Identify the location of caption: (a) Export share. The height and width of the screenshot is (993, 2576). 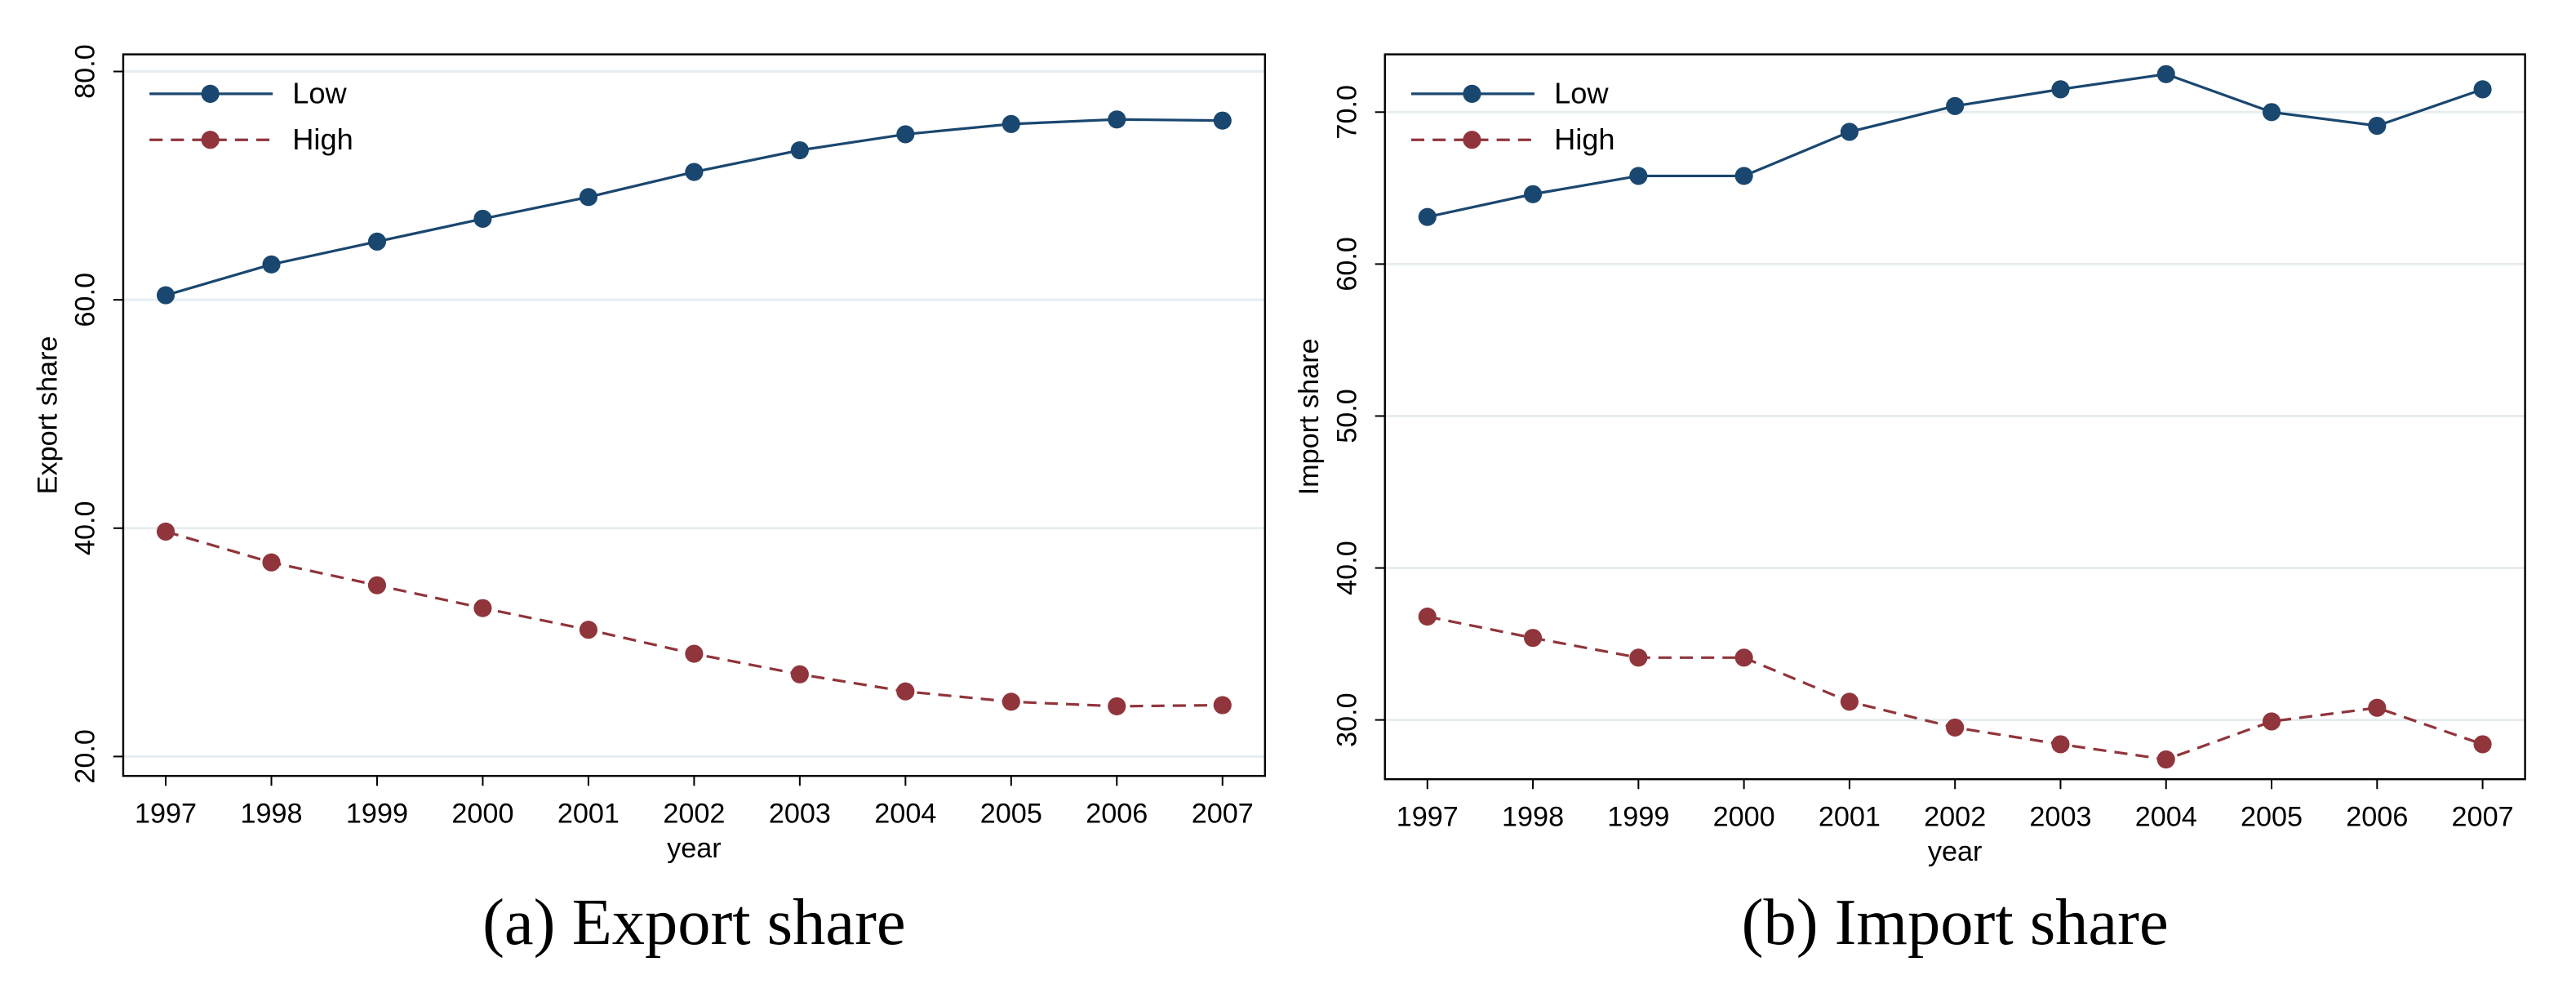
(694, 922).